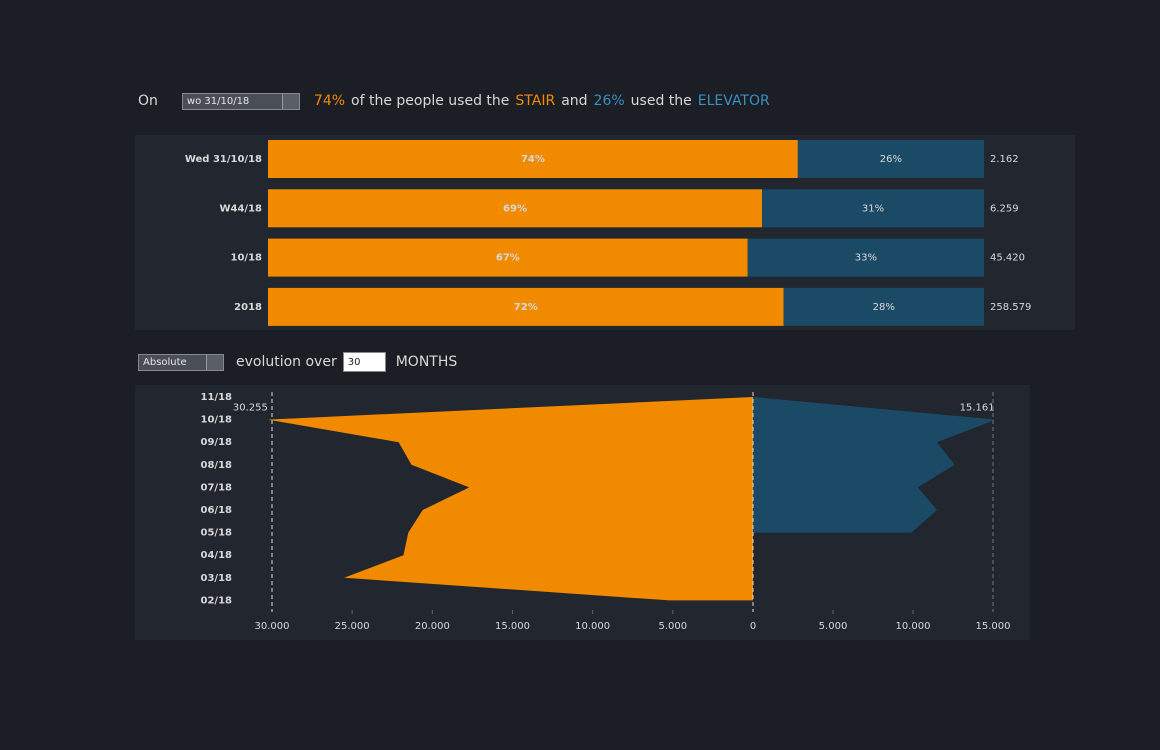  I want to click on stair: STAIR, so click(535, 101).